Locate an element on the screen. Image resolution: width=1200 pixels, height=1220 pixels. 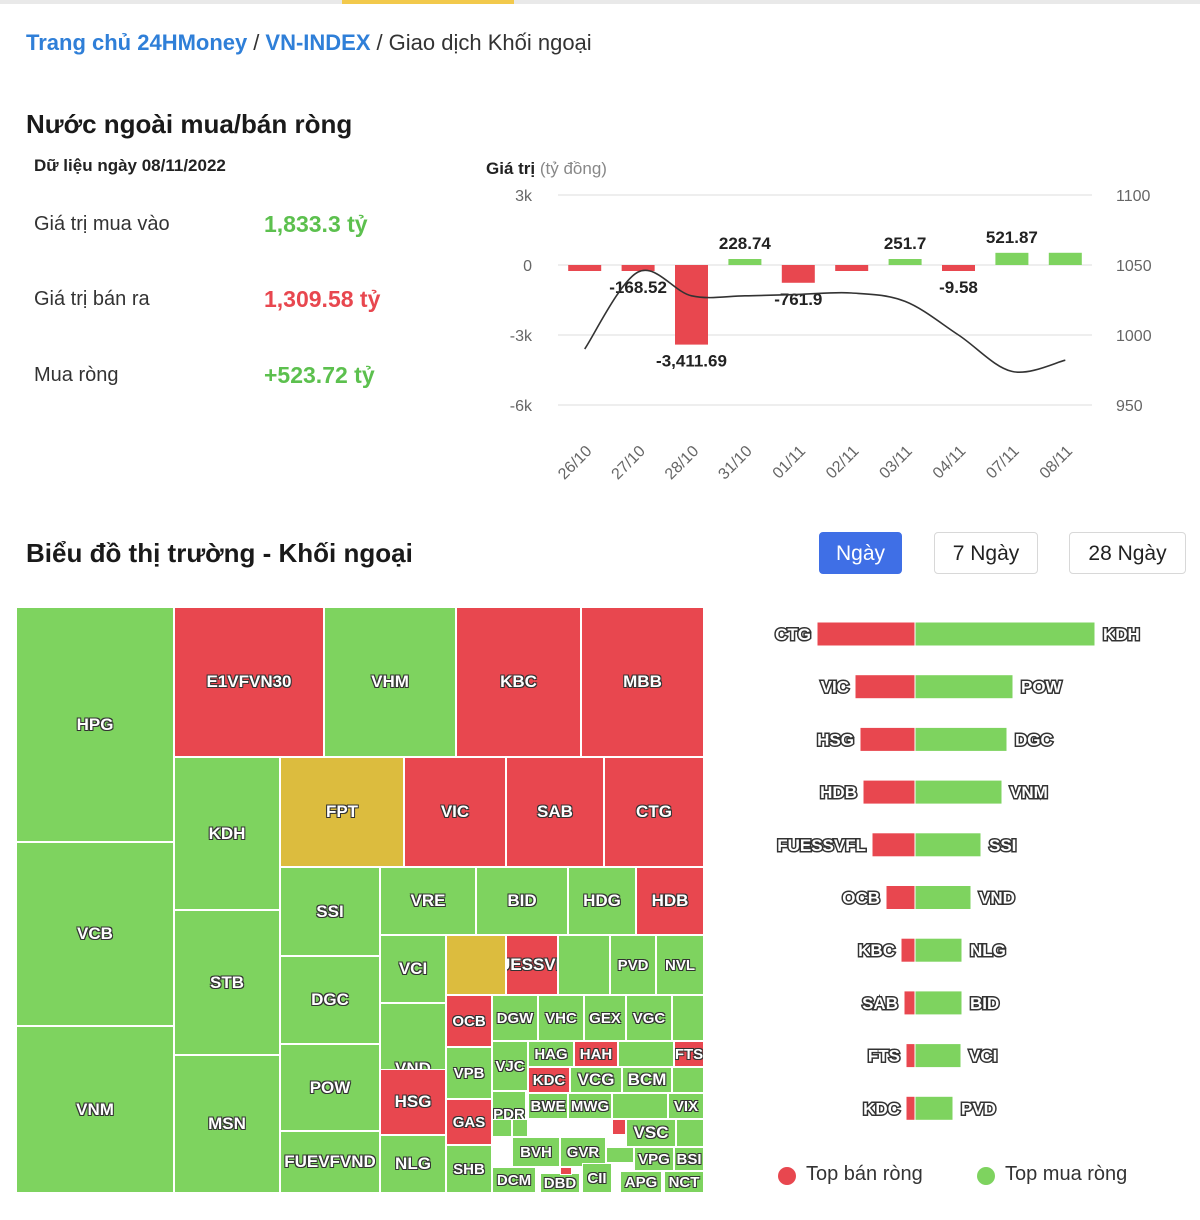
sell-bar-CTG is located at coordinates (866, 634).